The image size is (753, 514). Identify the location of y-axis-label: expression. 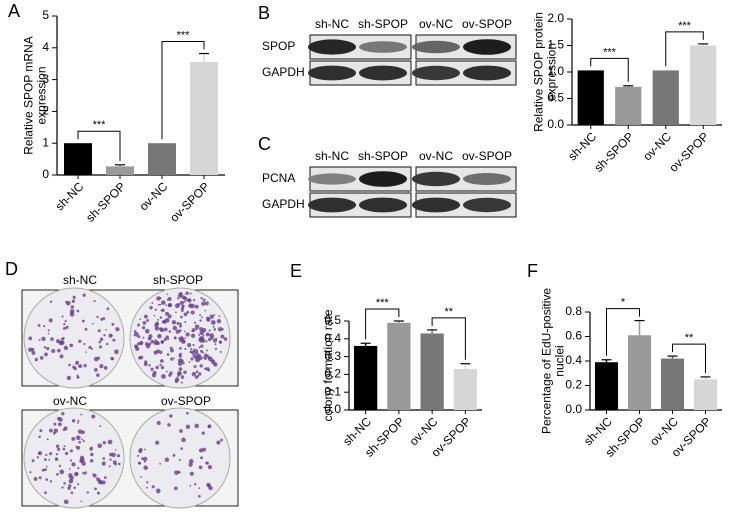
(552, 72).